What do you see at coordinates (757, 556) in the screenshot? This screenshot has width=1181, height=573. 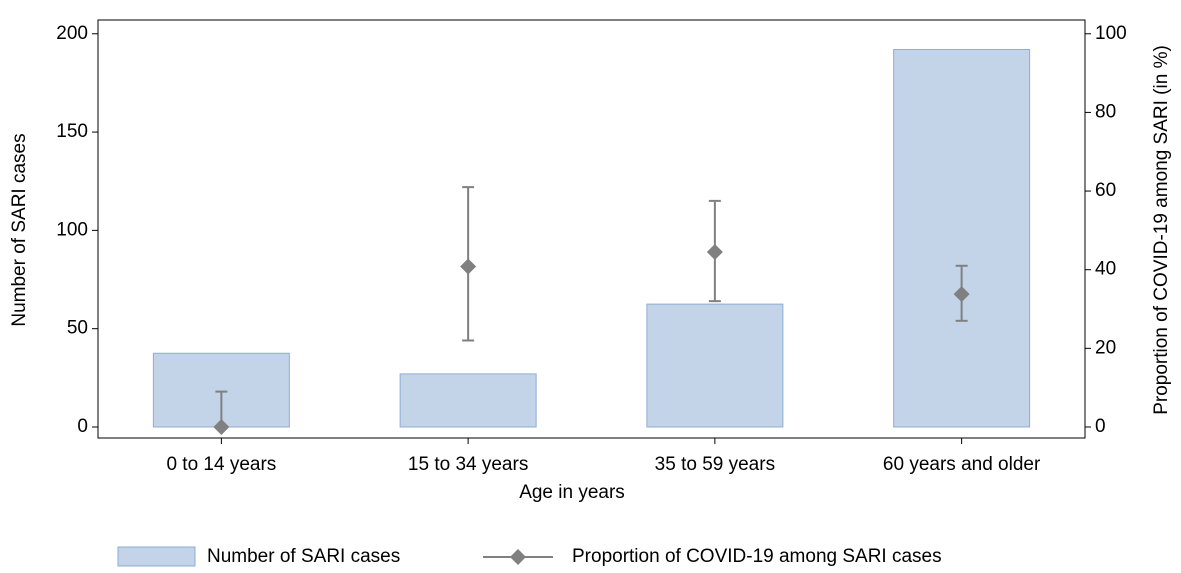 I see `legend-label: Proportion of COVID-19 among SARI cases` at bounding box center [757, 556].